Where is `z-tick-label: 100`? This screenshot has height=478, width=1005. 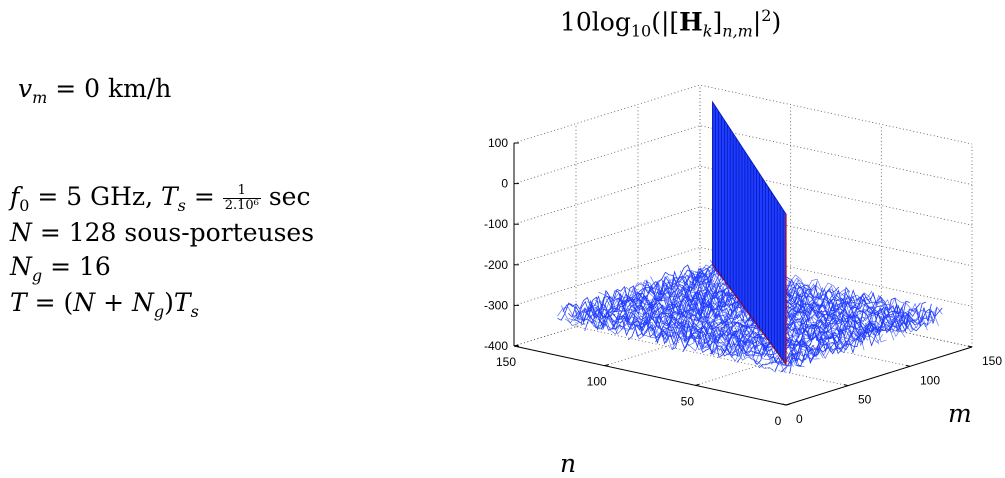 z-tick-label: 100 is located at coordinates (498, 143).